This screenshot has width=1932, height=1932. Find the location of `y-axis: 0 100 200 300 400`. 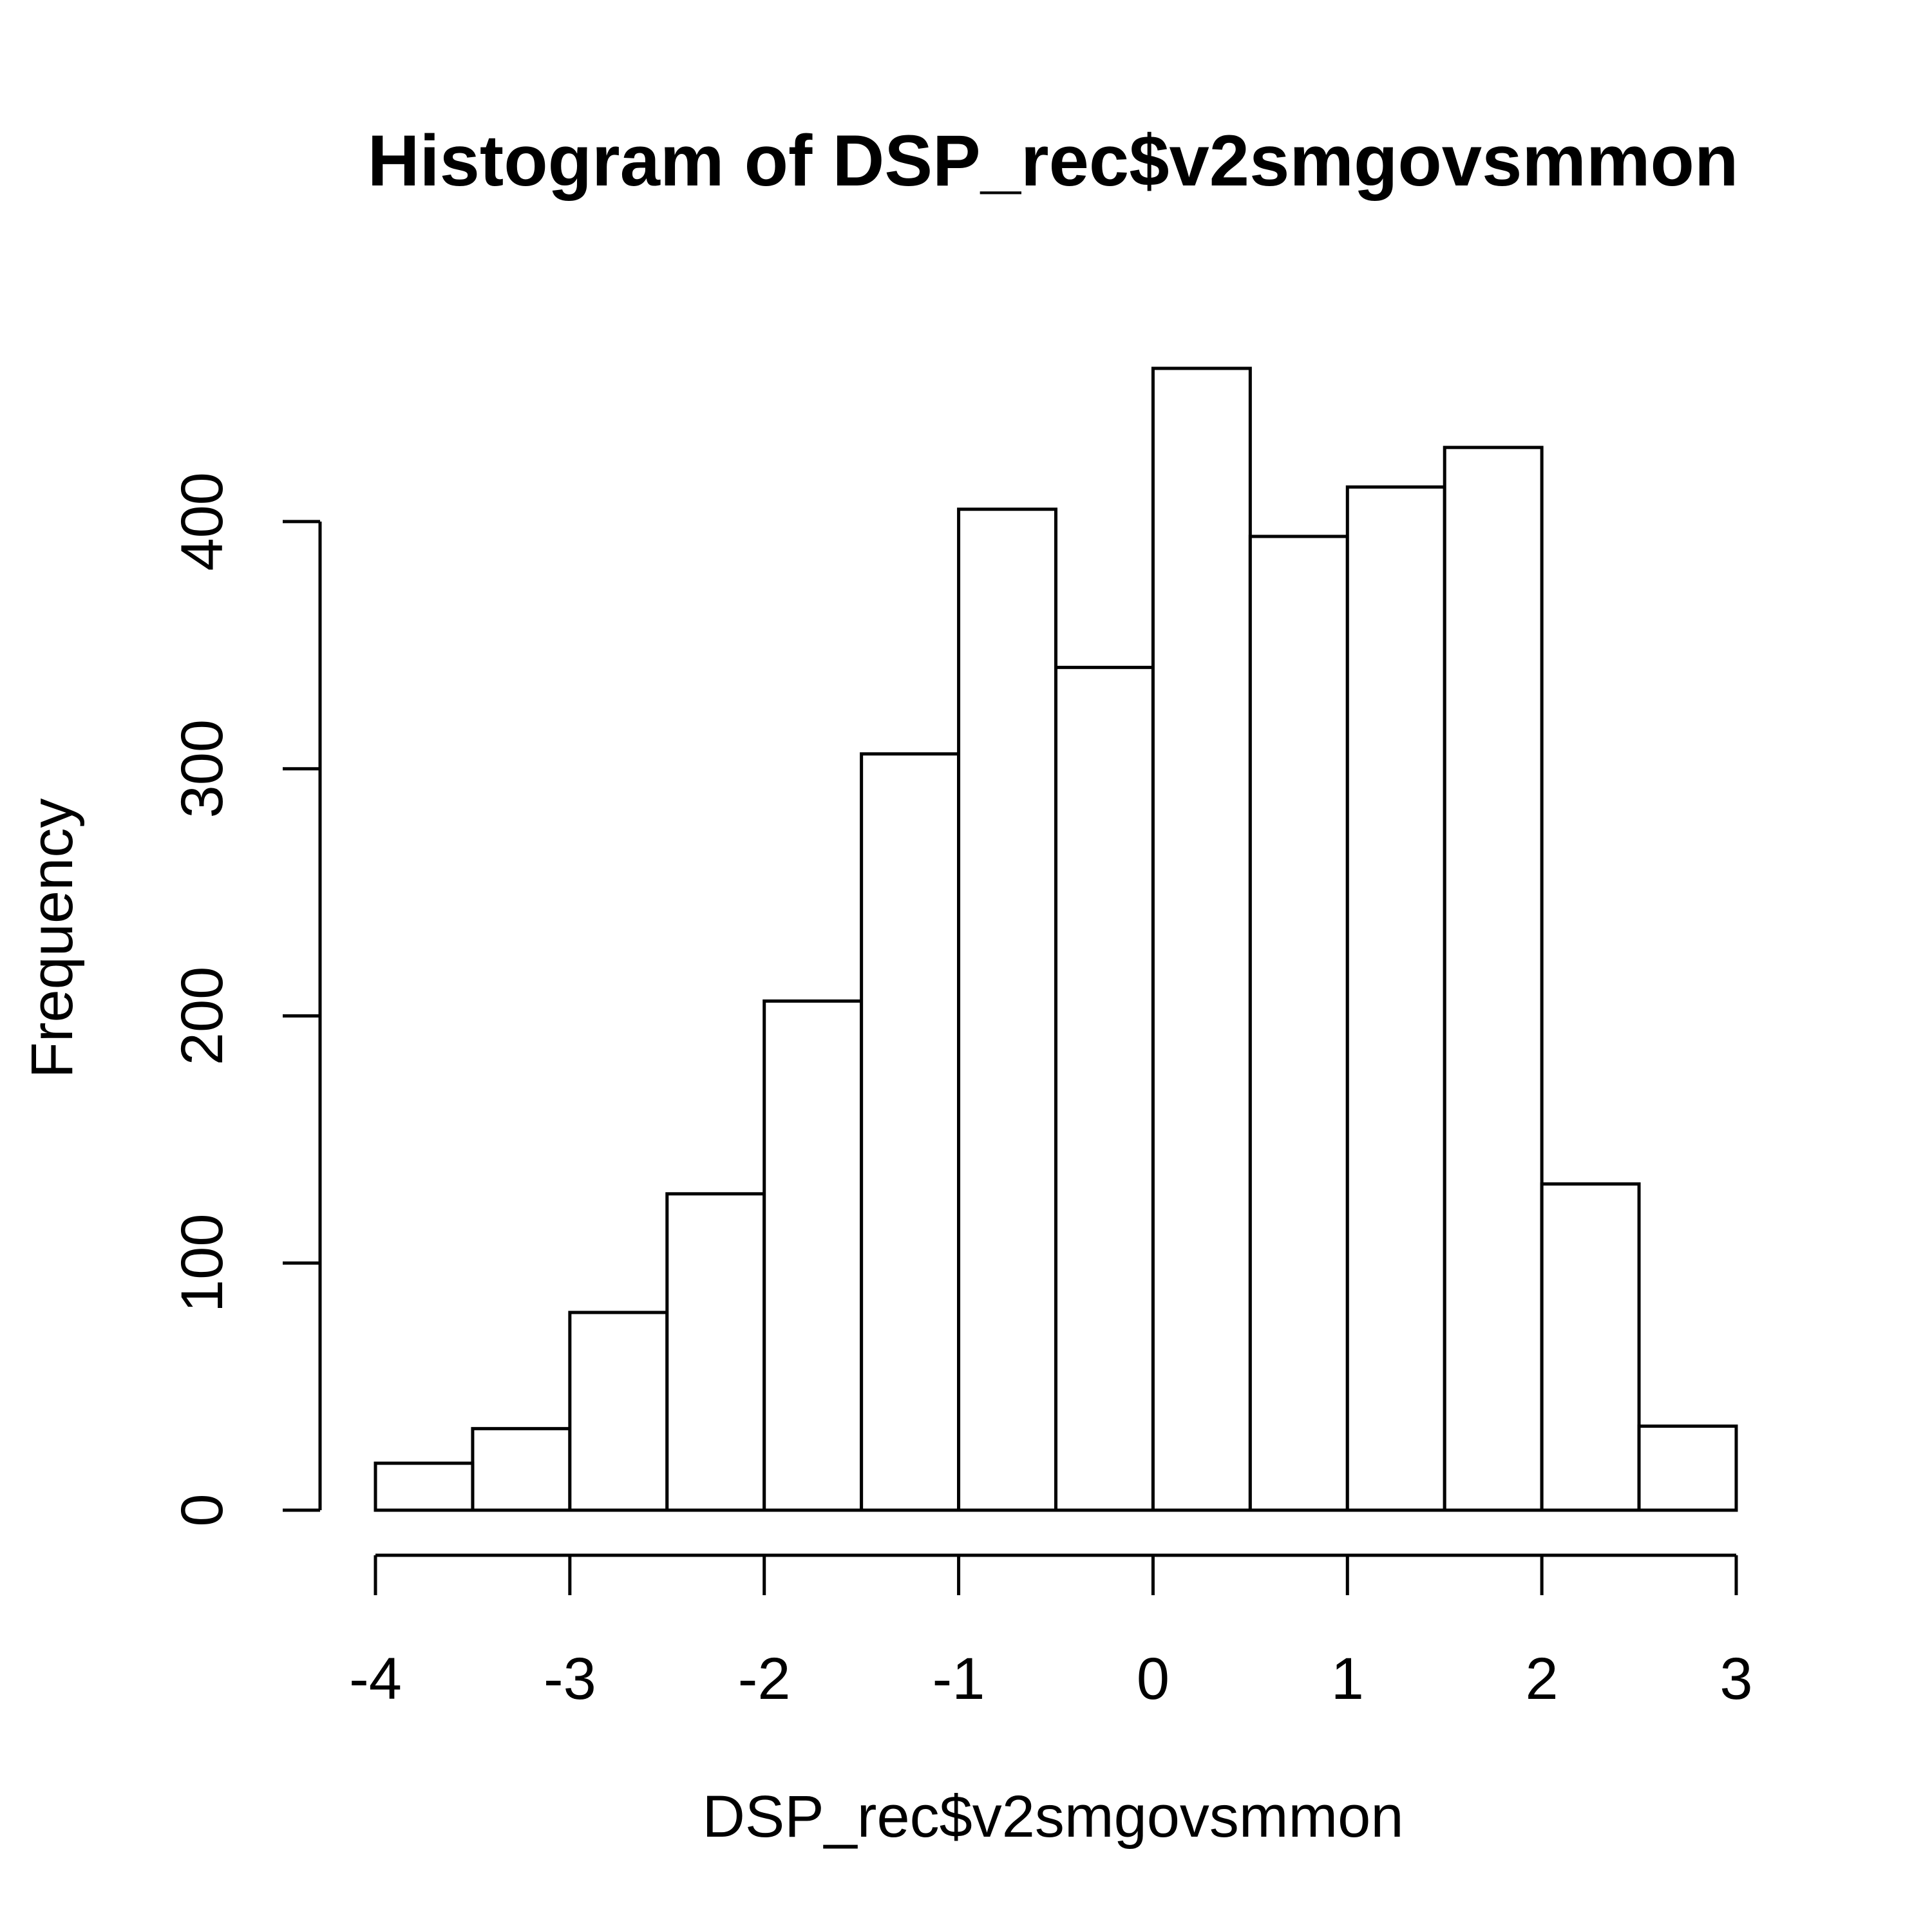

y-axis: 0 100 200 300 400 is located at coordinates (246, 1000).